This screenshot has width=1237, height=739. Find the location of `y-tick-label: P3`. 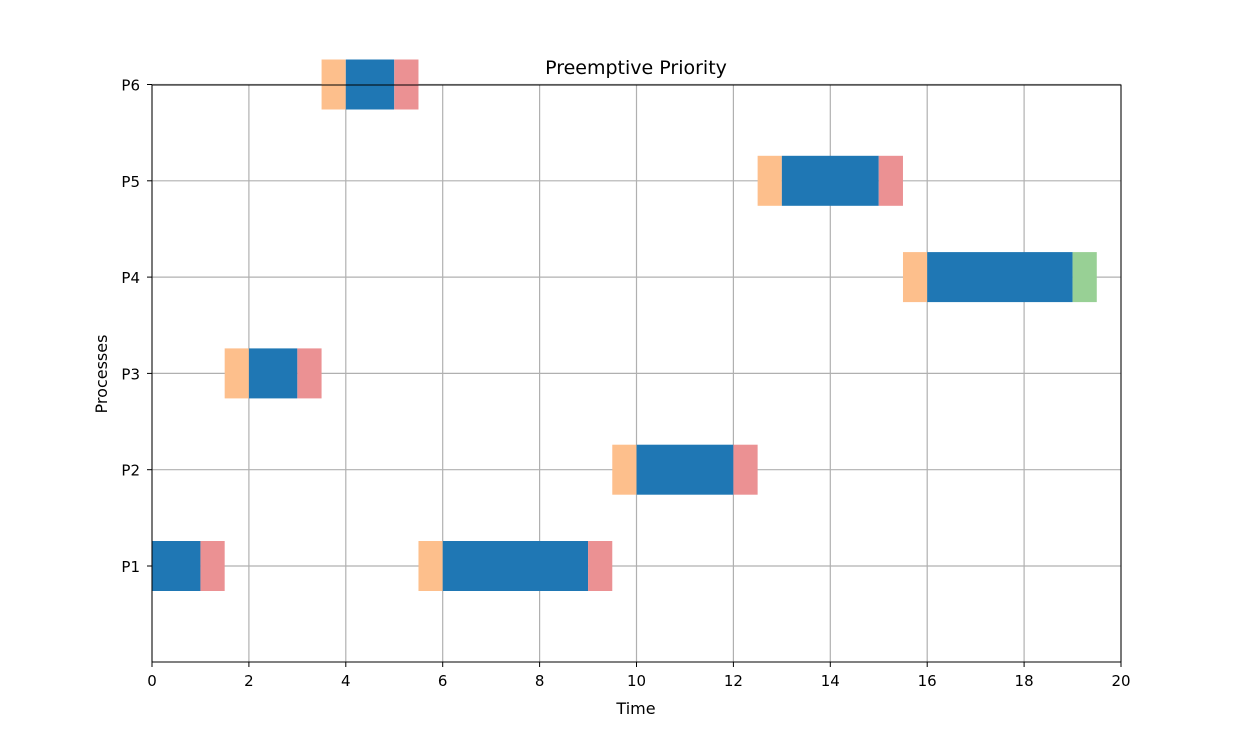

y-tick-label: P3 is located at coordinates (130, 374).